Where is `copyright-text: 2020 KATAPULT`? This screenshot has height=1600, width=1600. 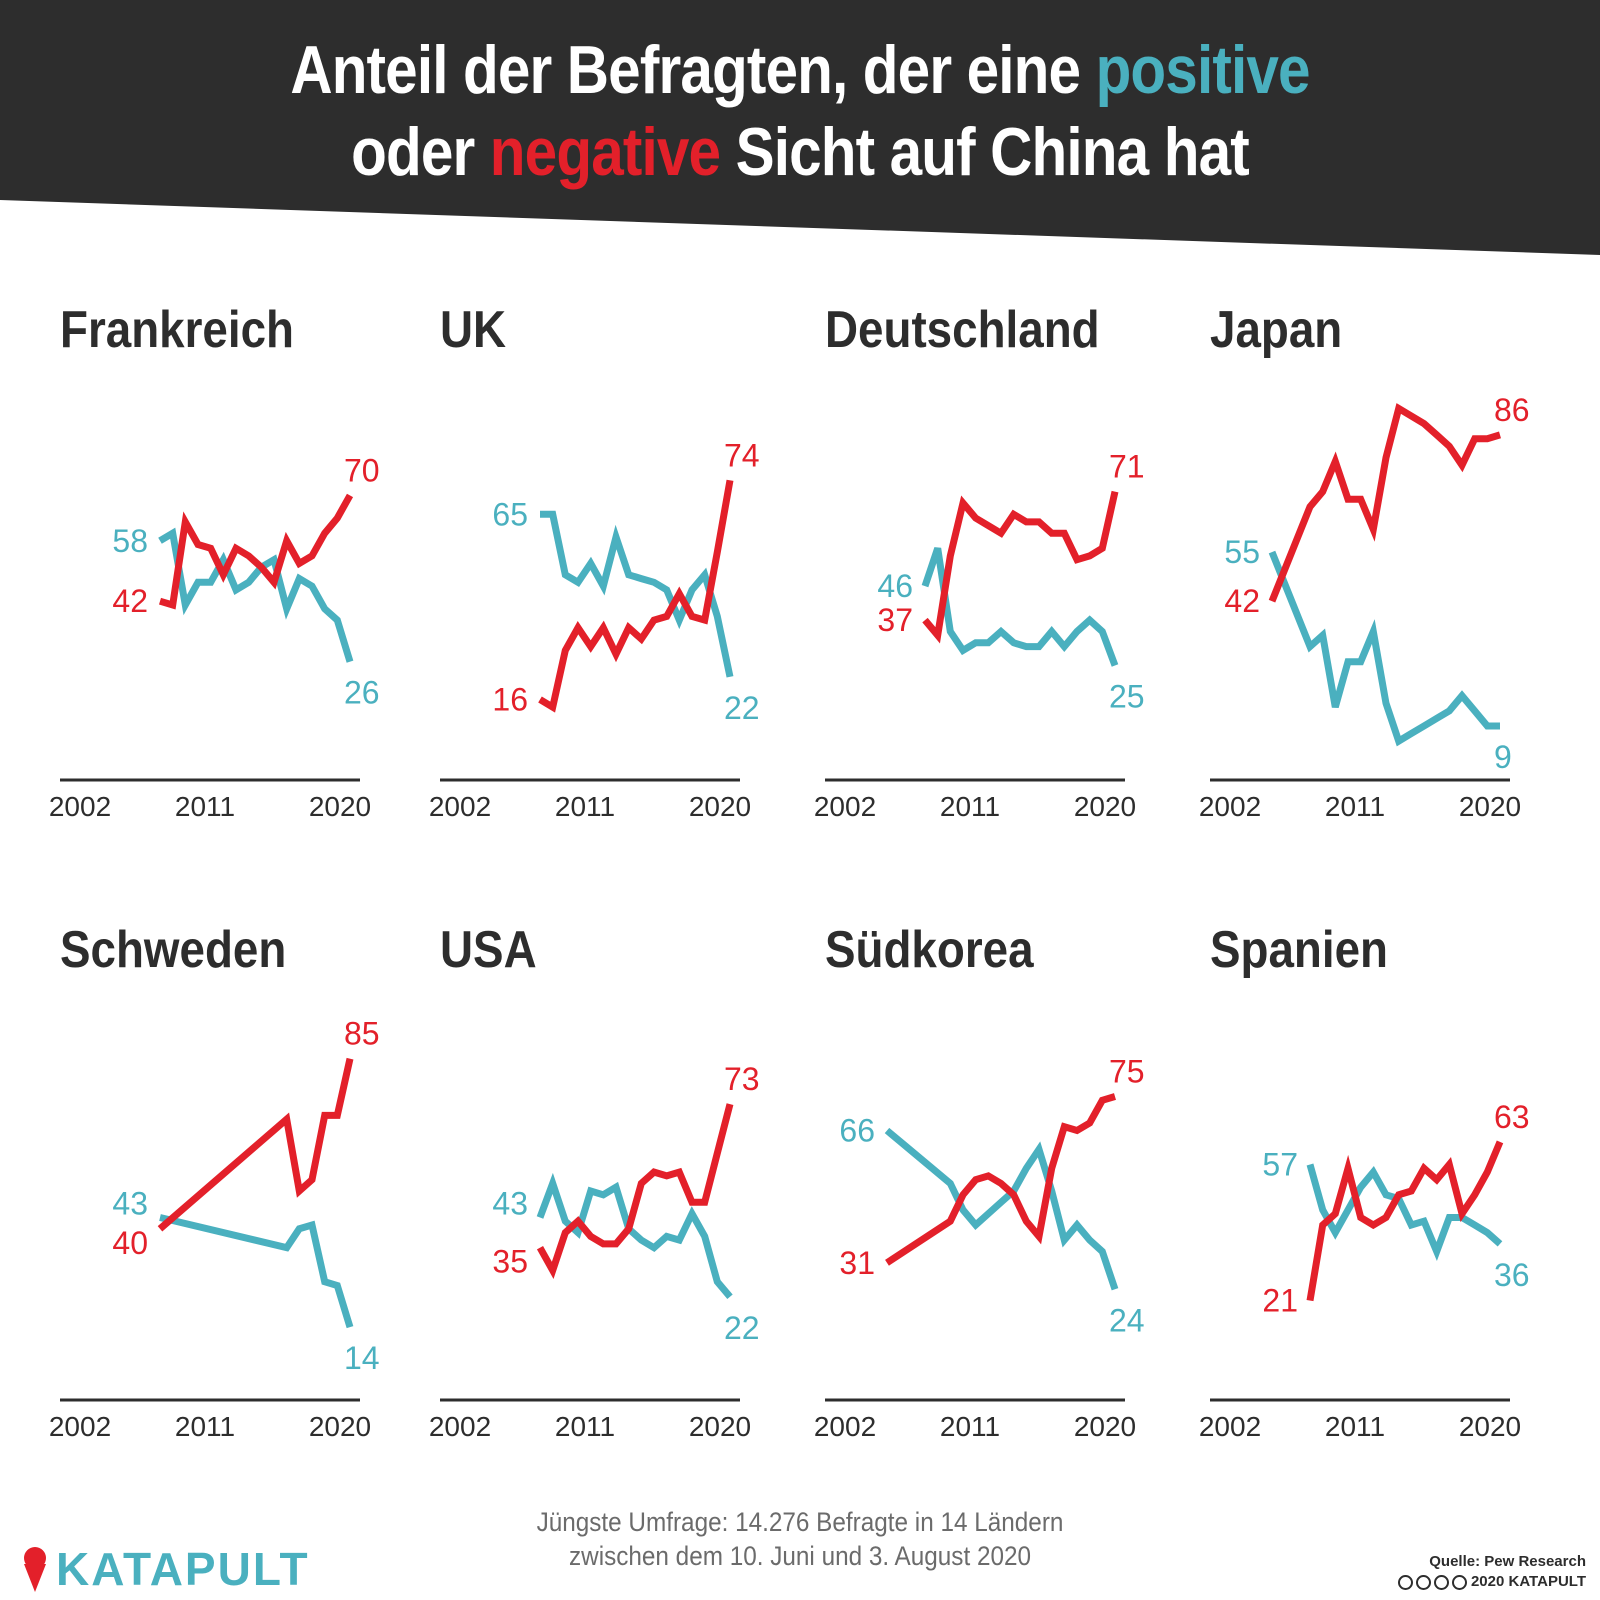
copyright-text: 2020 KATAPULT is located at coordinates (1528, 1581).